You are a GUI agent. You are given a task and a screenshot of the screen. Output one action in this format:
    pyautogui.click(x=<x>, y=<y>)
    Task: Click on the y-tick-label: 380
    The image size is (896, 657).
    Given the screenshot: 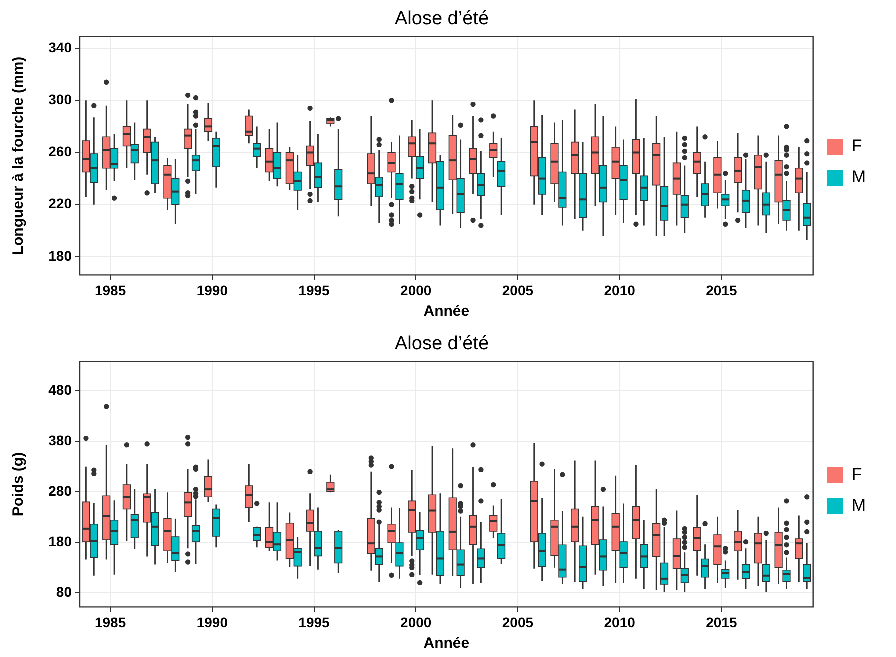 What is the action you would take?
    pyautogui.click(x=60, y=440)
    